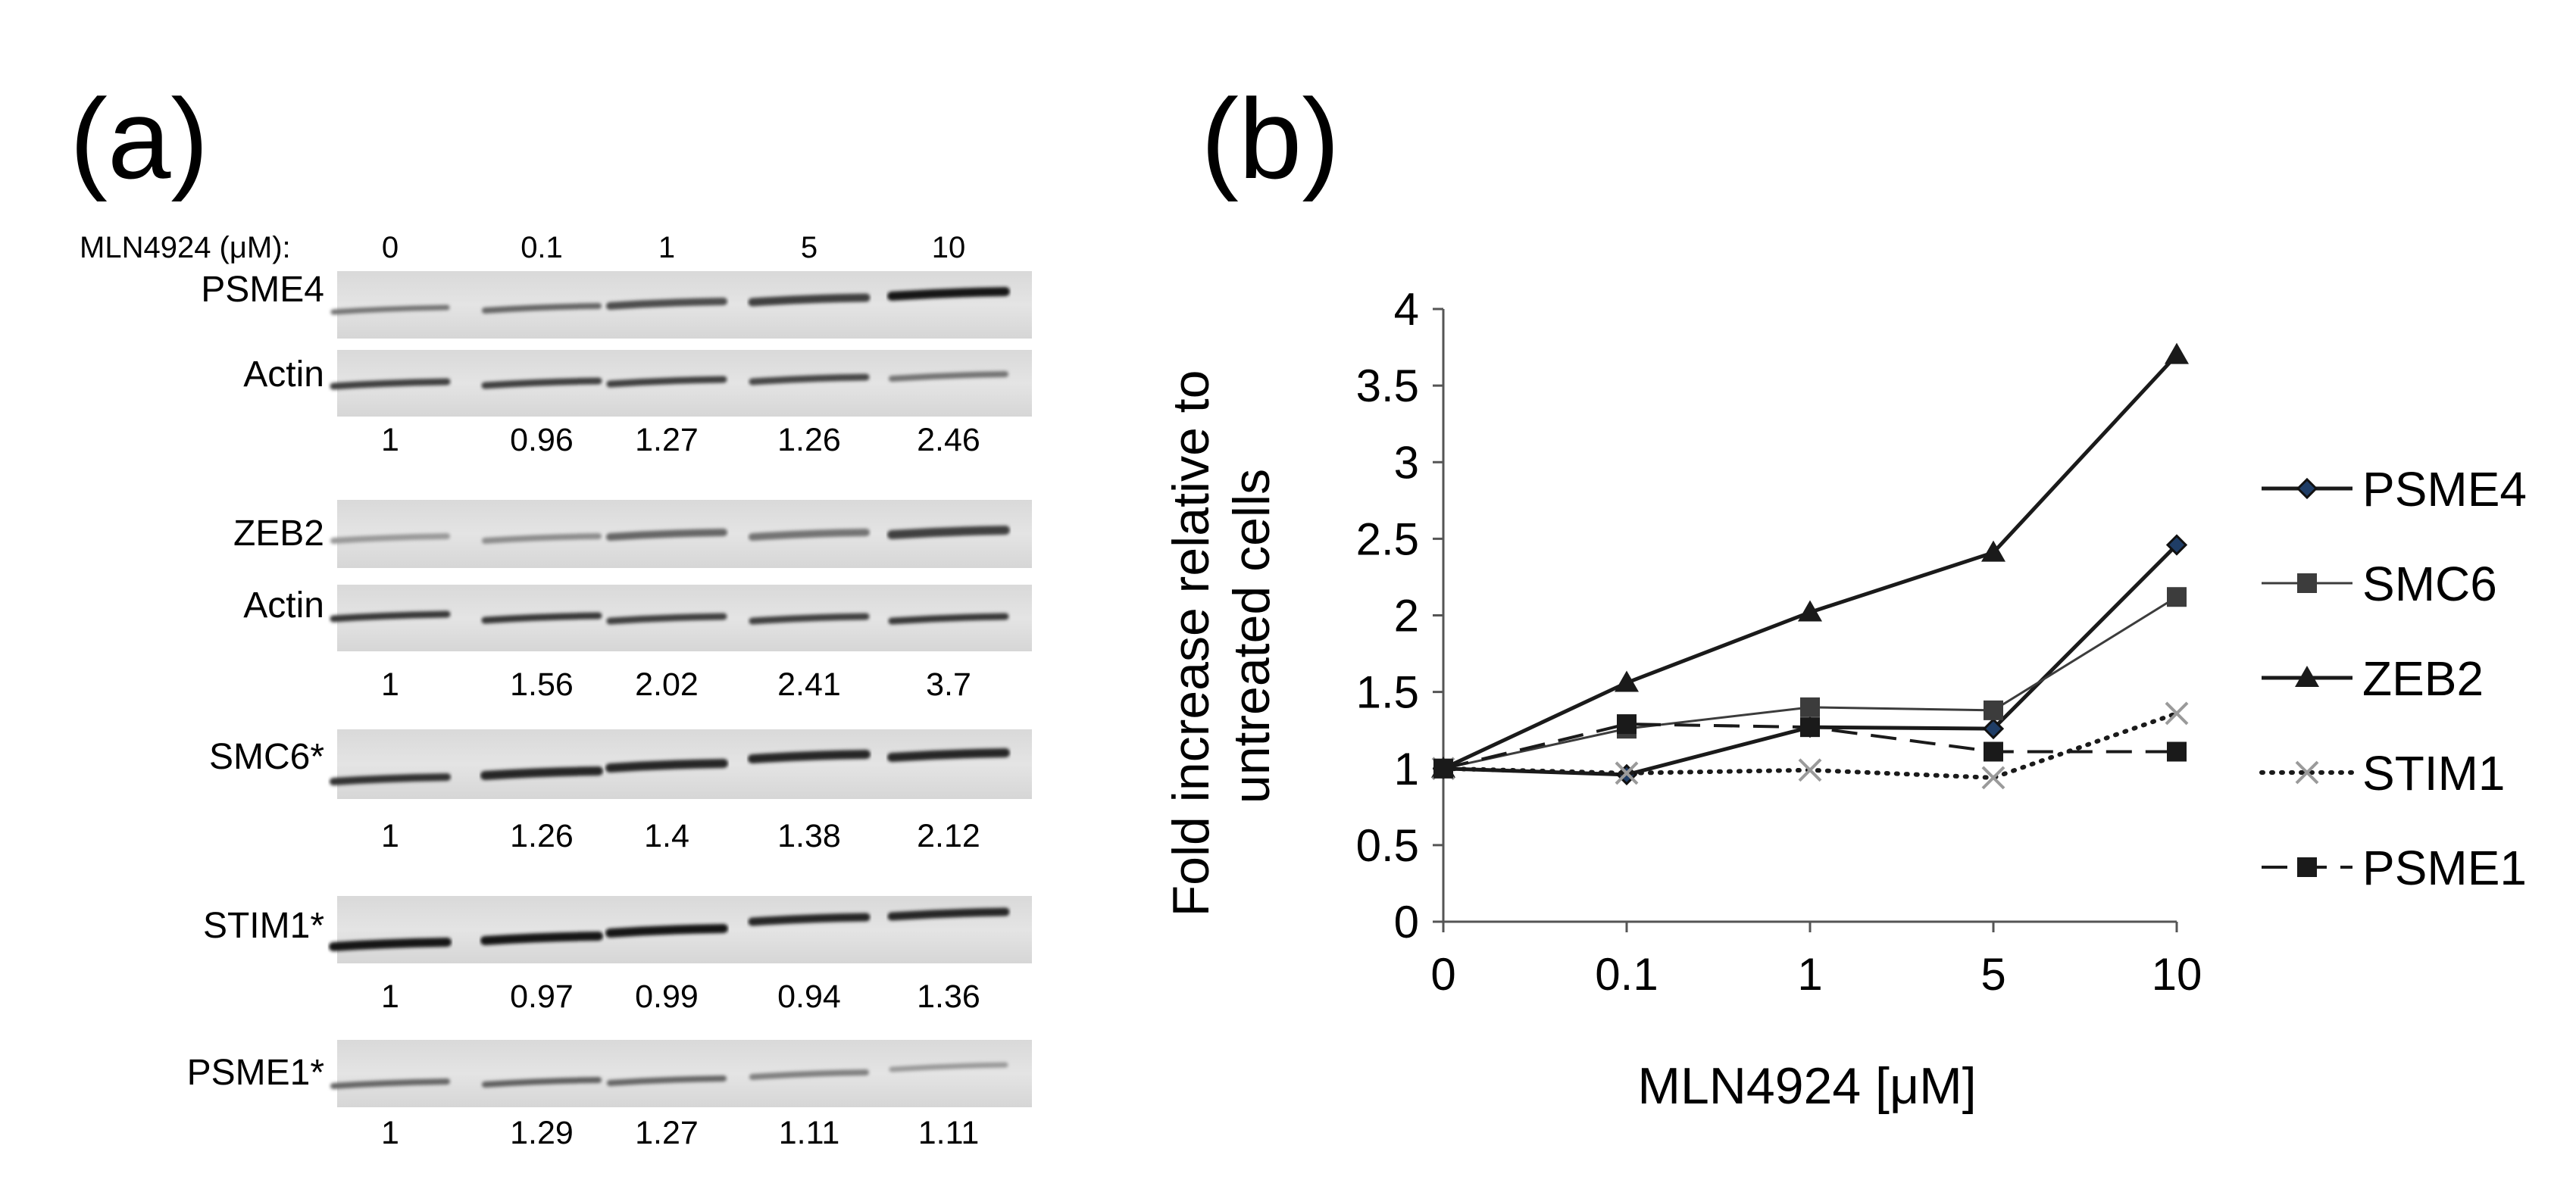  Describe the element at coordinates (1406, 769) in the screenshot. I see `y-tick-label: 1` at that location.